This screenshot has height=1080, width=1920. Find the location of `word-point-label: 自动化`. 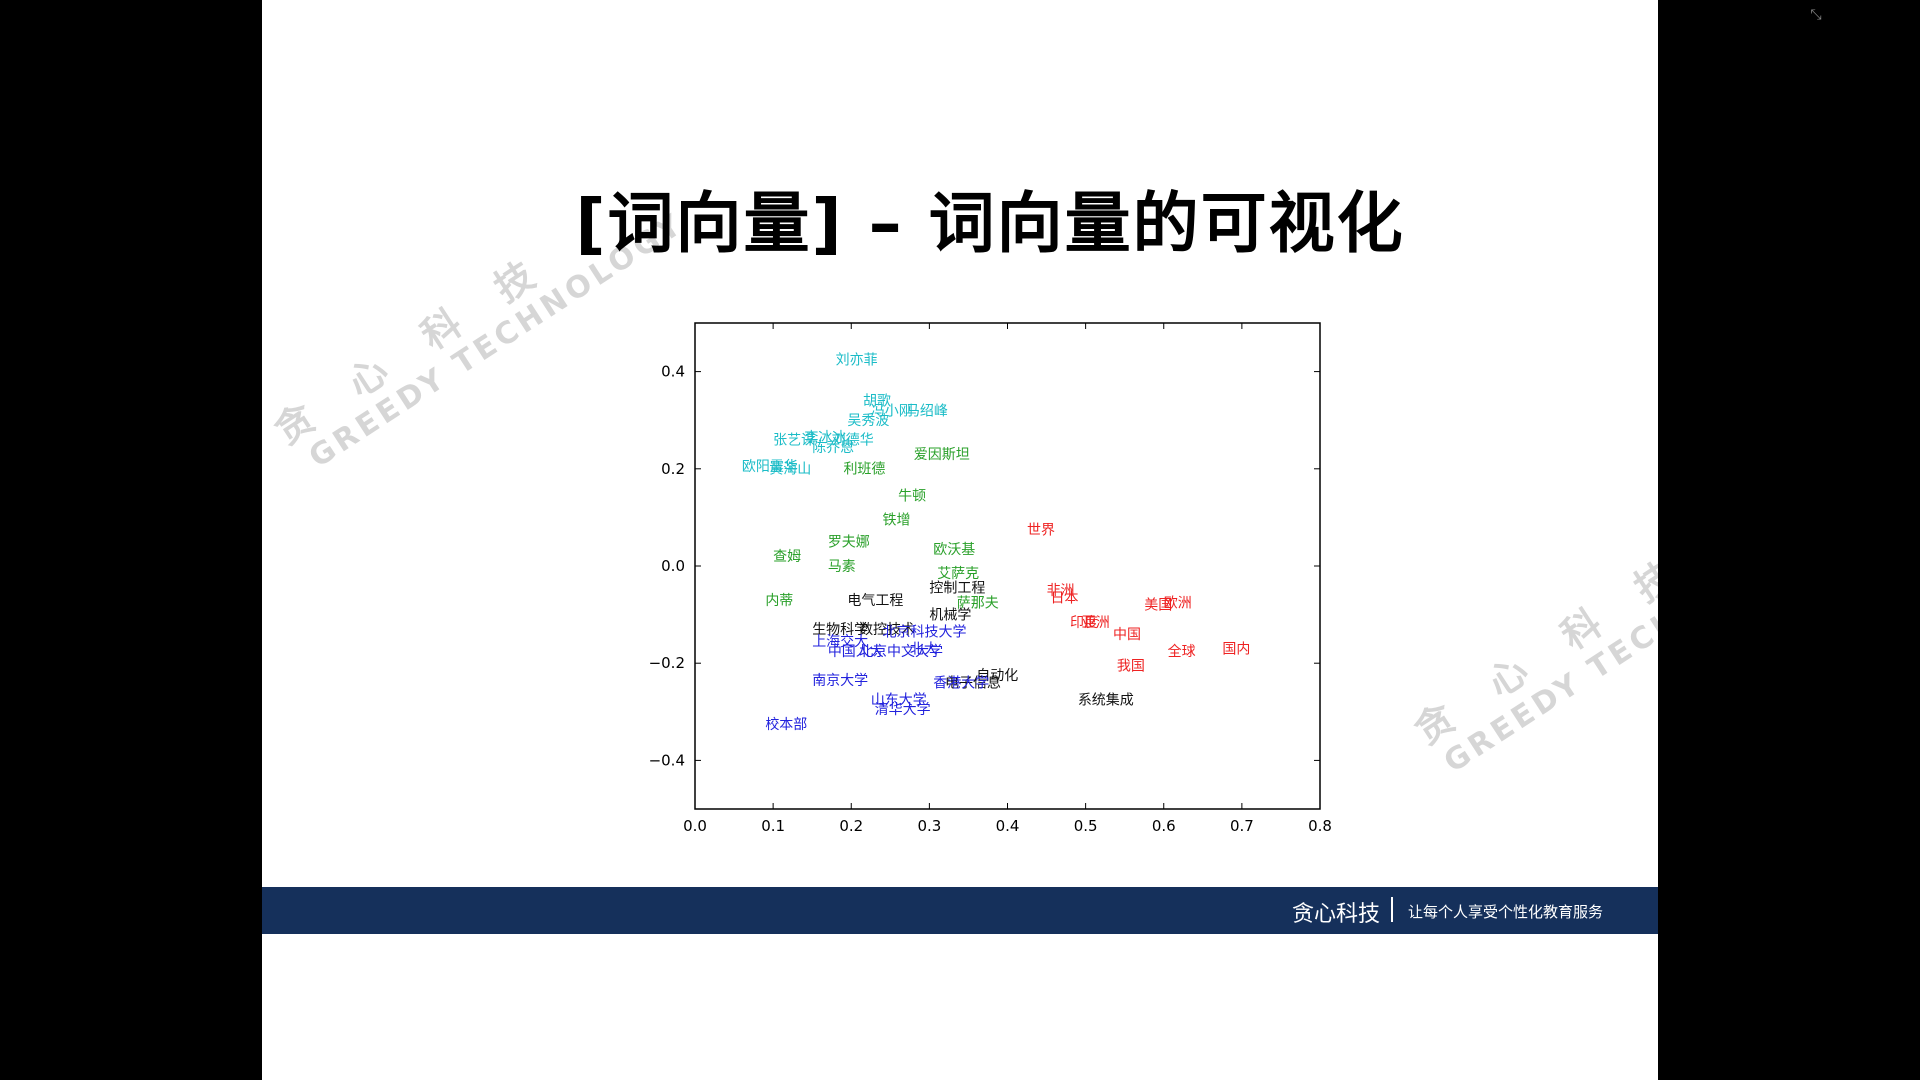

word-point-label: 自动化 is located at coordinates (997, 676).